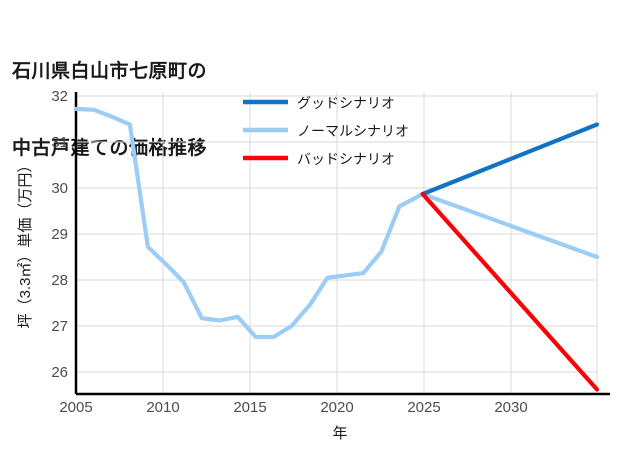 The width and height of the screenshot is (621, 465). Describe the element at coordinates (339, 433) in the screenshot. I see `x-axis-title: 年` at that location.